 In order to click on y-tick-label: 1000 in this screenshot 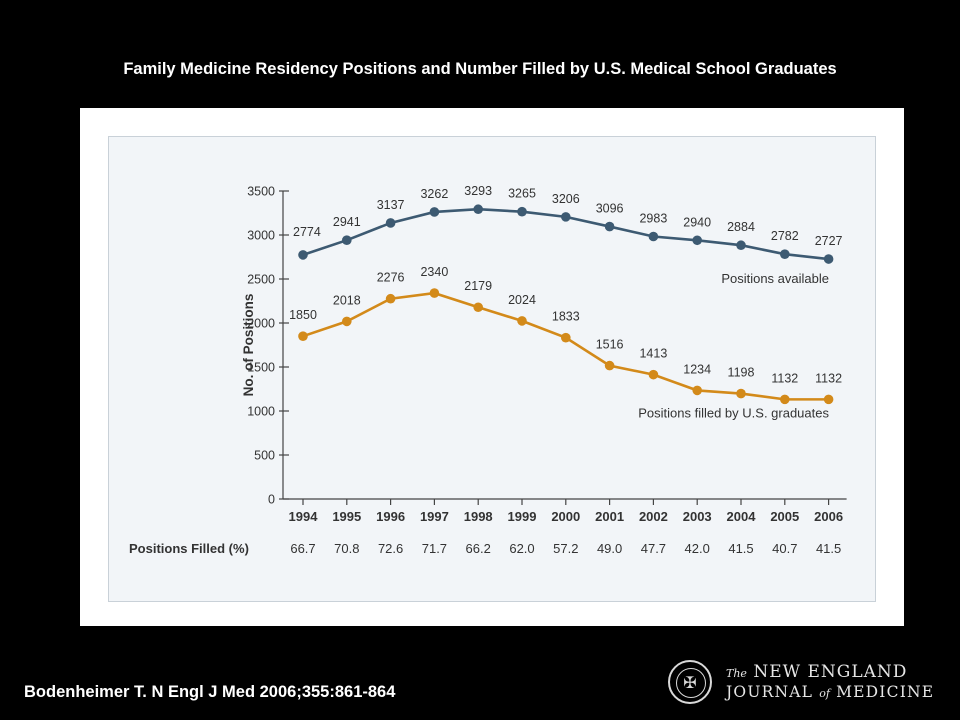, I will do `click(261, 412)`.